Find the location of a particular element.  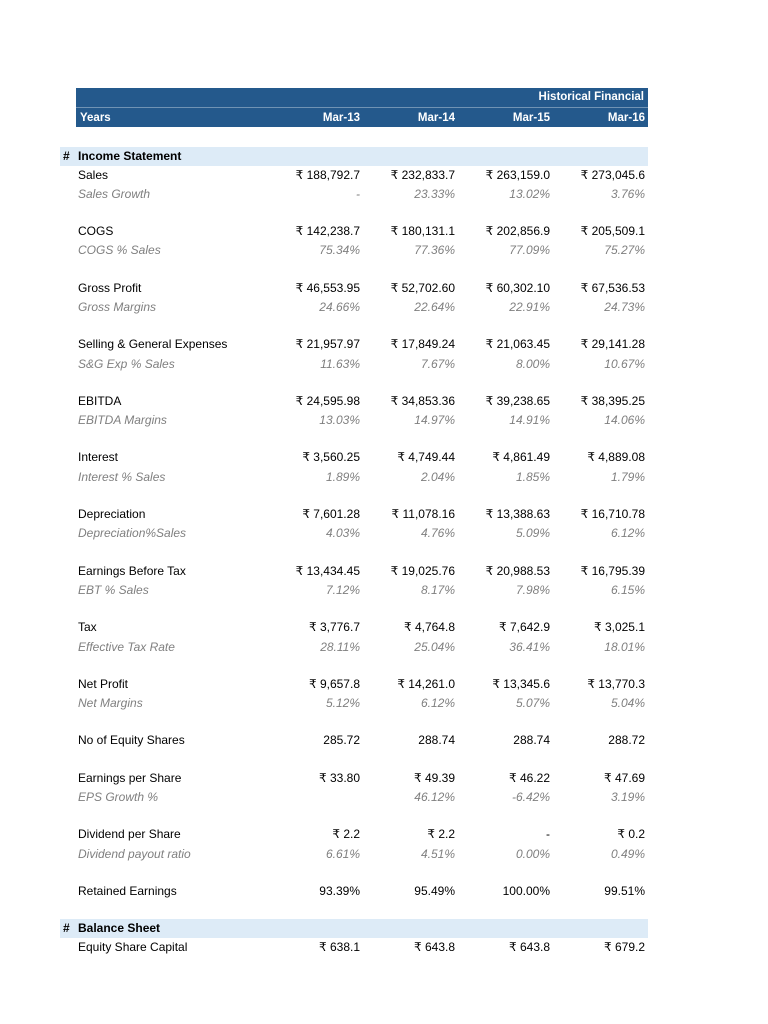

cell: ₹ 17,849.24 is located at coordinates (422, 344).